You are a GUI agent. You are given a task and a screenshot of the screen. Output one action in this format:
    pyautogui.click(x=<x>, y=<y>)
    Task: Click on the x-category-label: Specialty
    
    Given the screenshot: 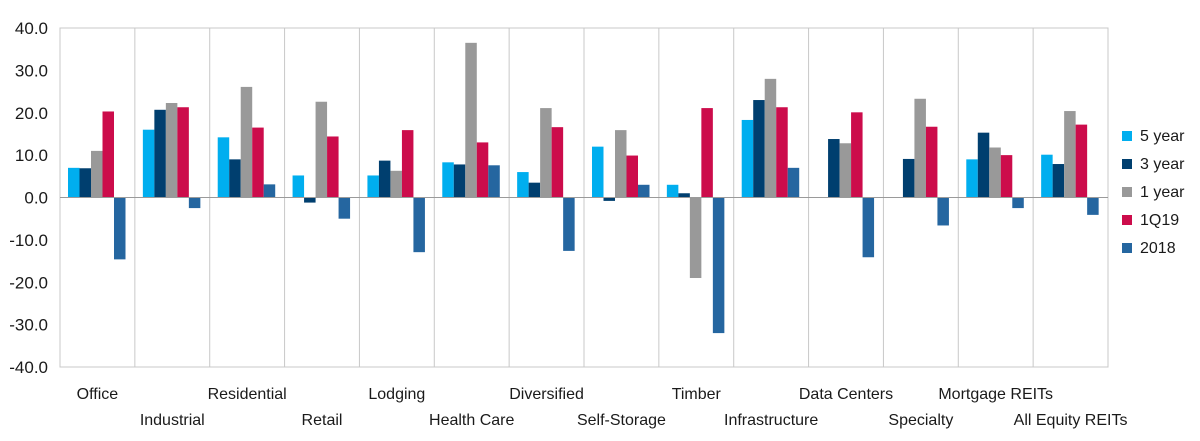 What is the action you would take?
    pyautogui.click(x=920, y=420)
    